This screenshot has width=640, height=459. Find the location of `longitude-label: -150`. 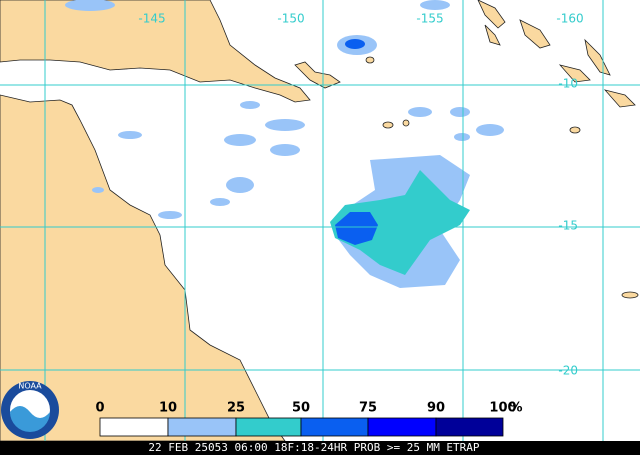

longitude-label: -150 is located at coordinates (290, 19).